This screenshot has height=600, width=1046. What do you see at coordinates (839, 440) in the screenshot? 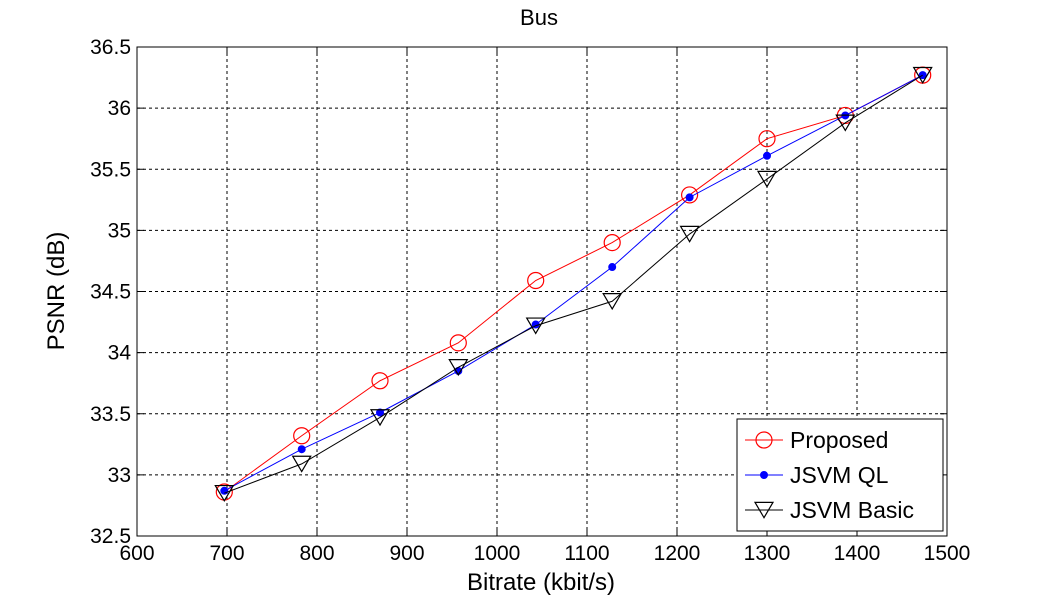
I see `legend-label: Proposed` at bounding box center [839, 440].